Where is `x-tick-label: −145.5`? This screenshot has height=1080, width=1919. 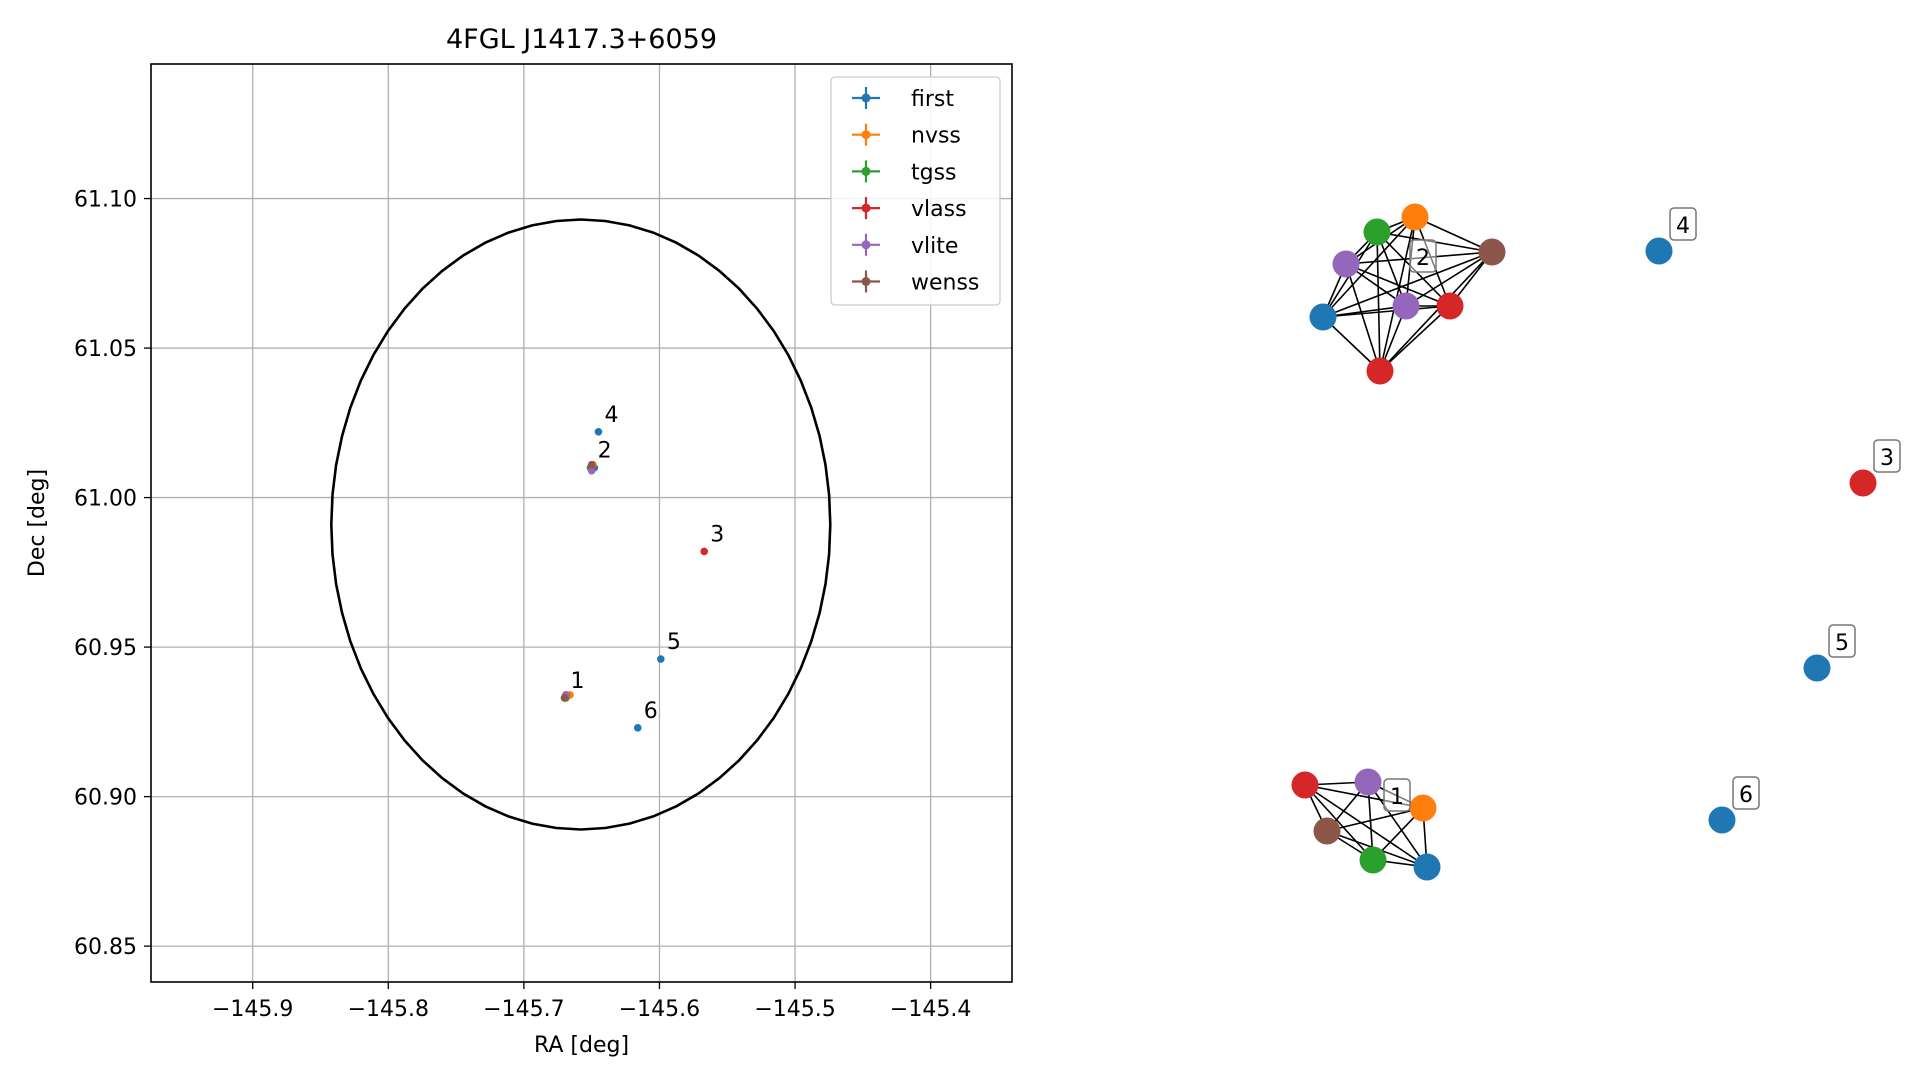 x-tick-label: −145.5 is located at coordinates (794, 1009).